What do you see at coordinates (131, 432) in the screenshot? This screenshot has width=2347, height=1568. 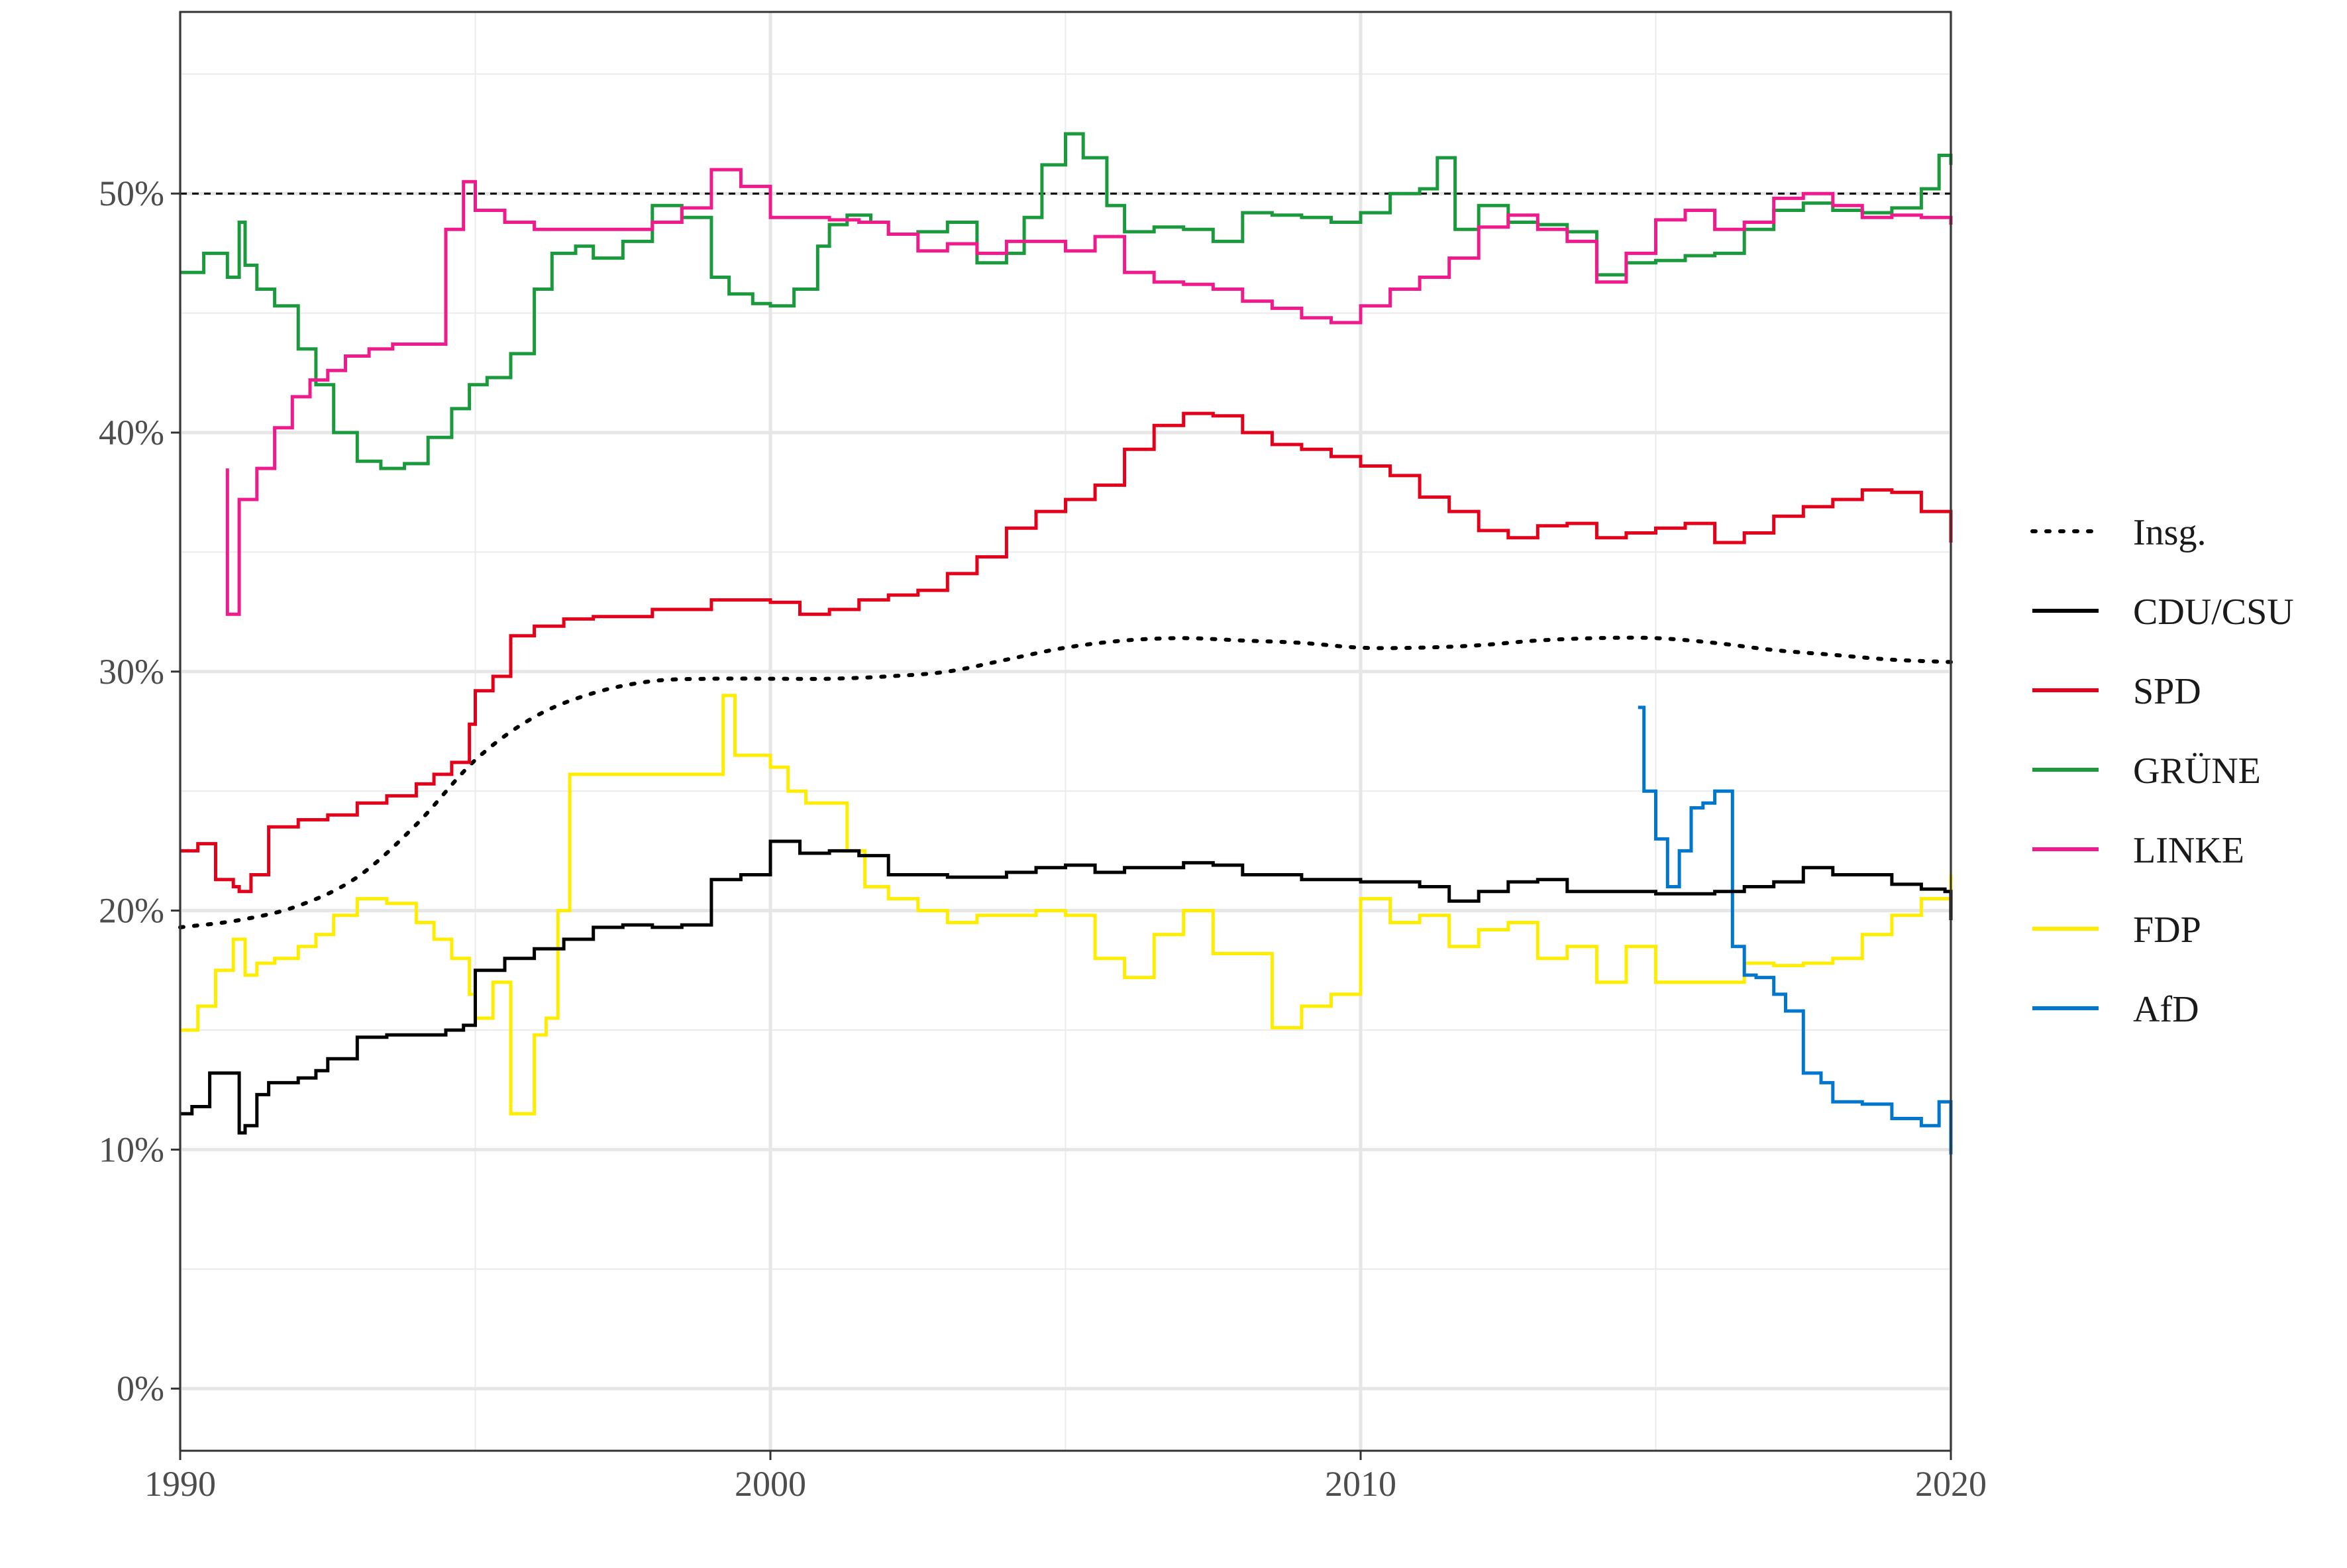 I see `y-tick-label: 40%` at bounding box center [131, 432].